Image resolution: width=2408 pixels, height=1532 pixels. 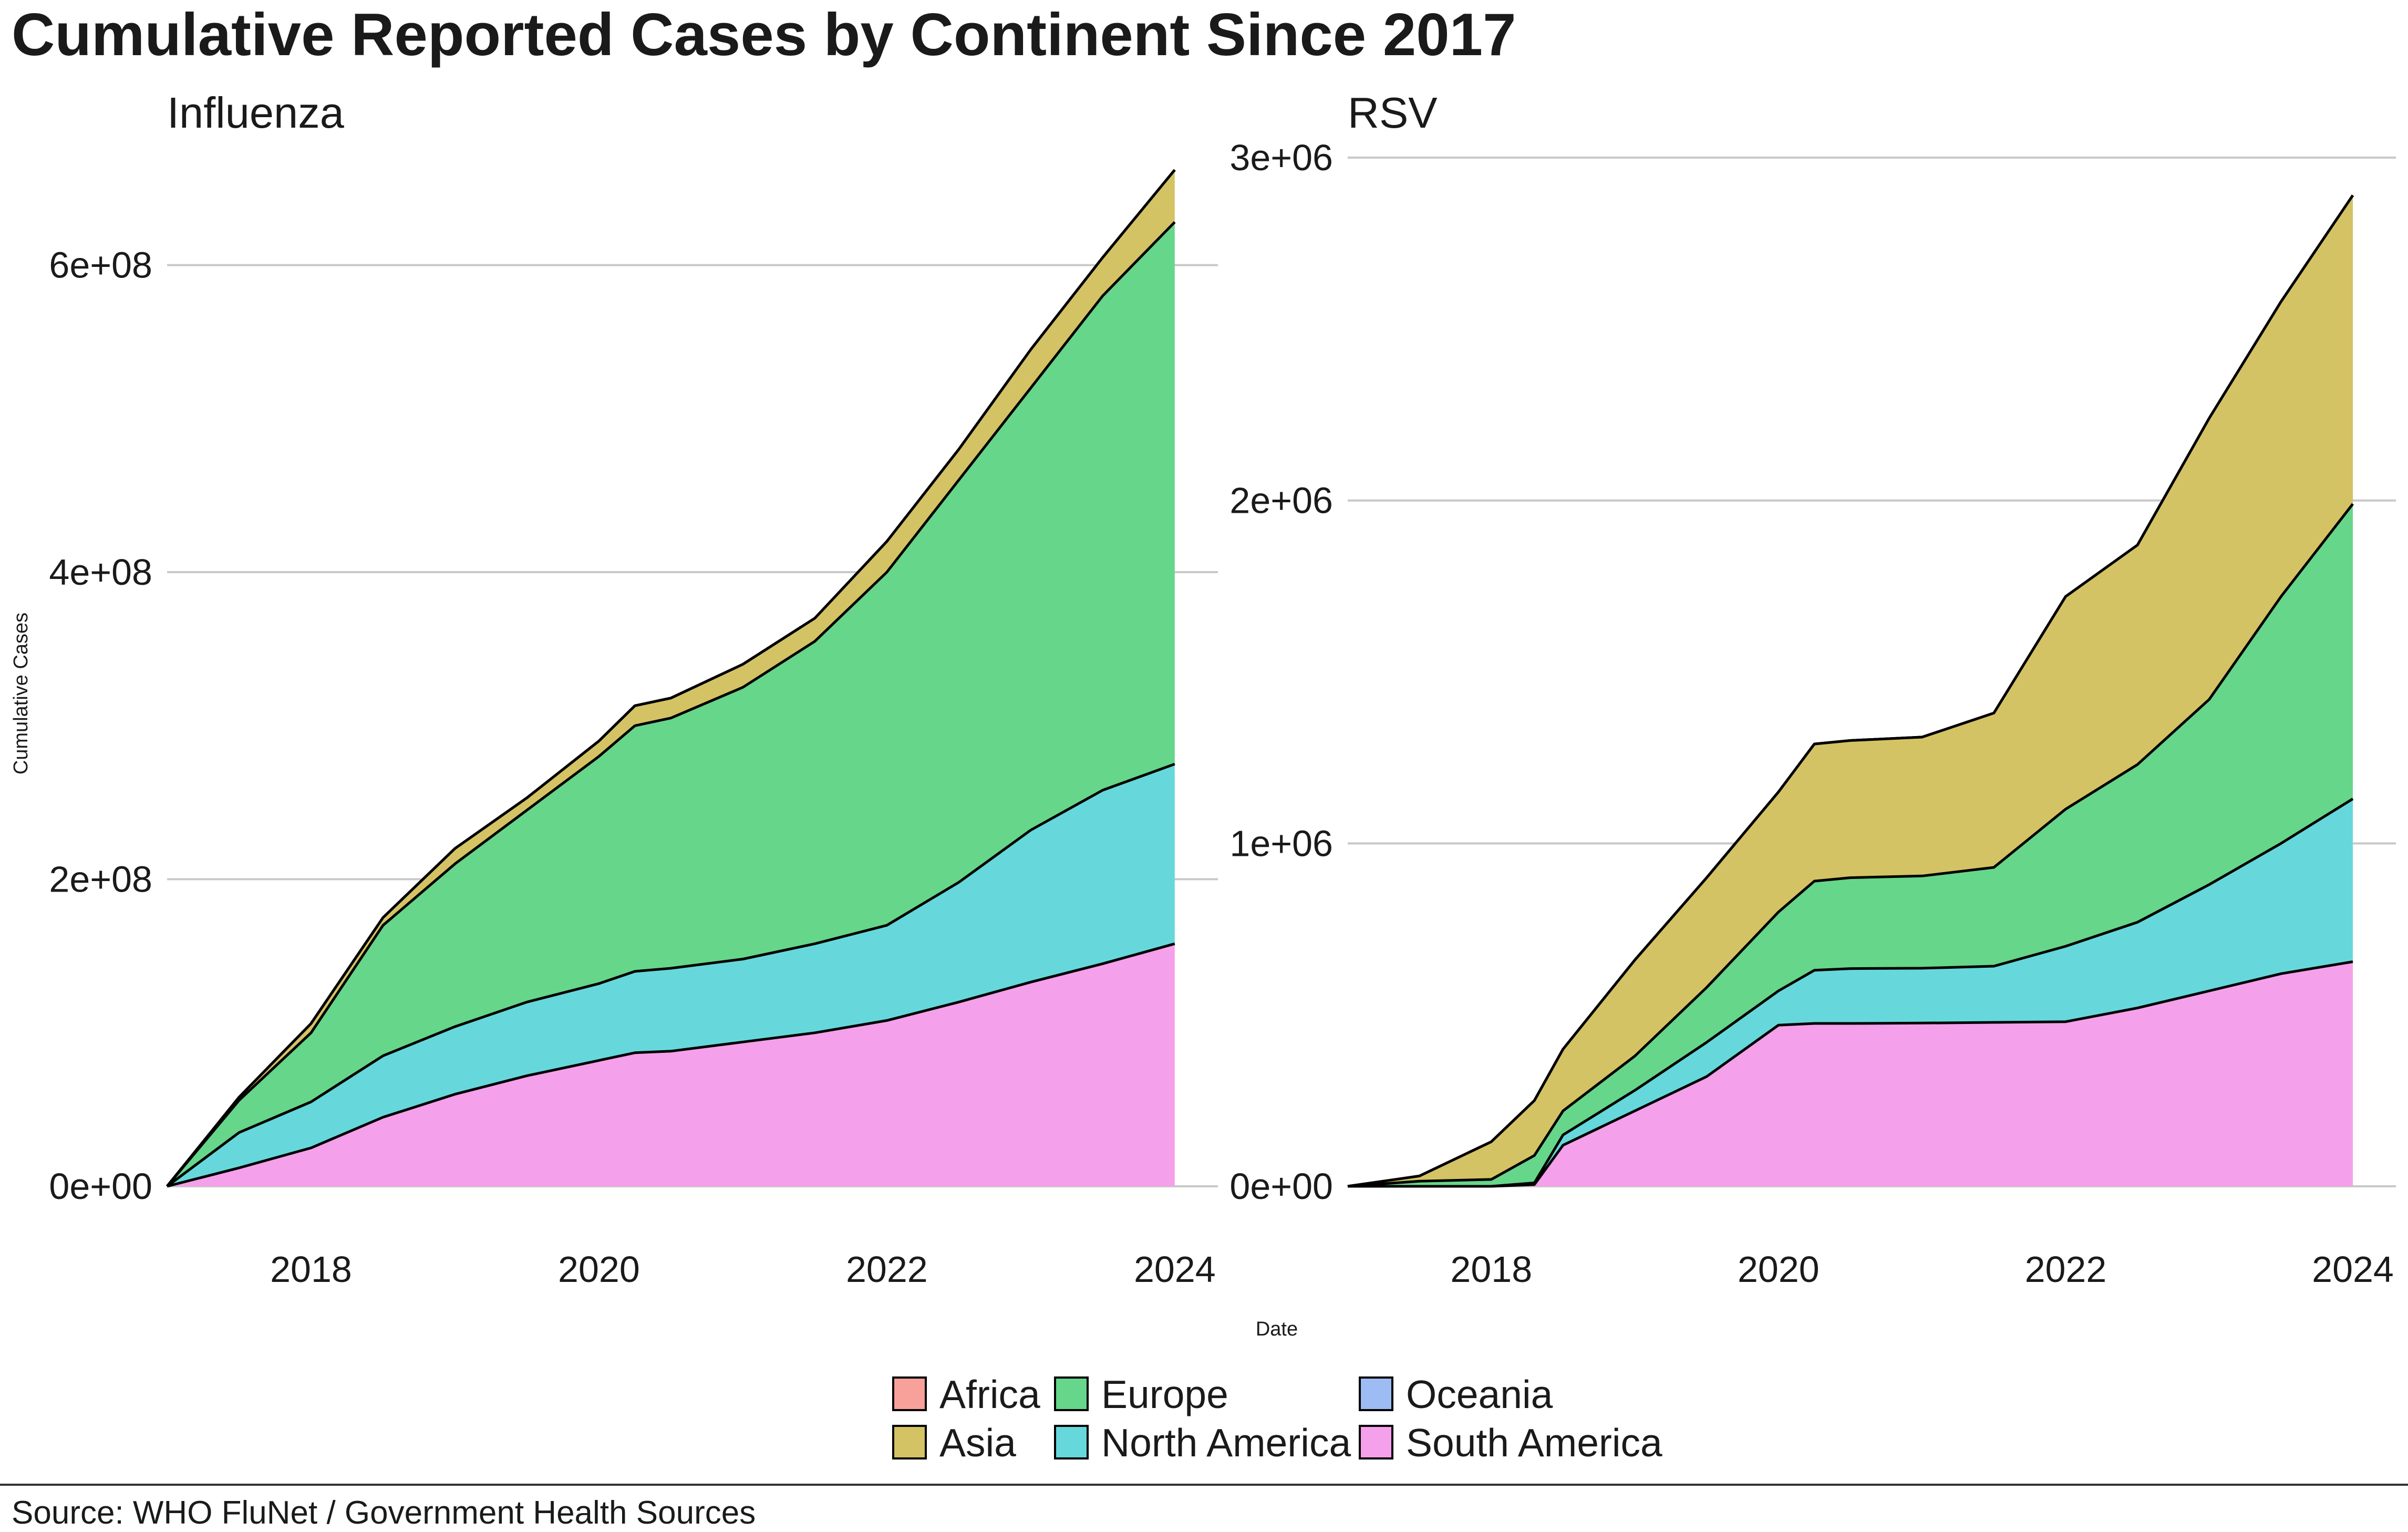 I want to click on panel-subtitle-influenza: Influenza, so click(x=256, y=112).